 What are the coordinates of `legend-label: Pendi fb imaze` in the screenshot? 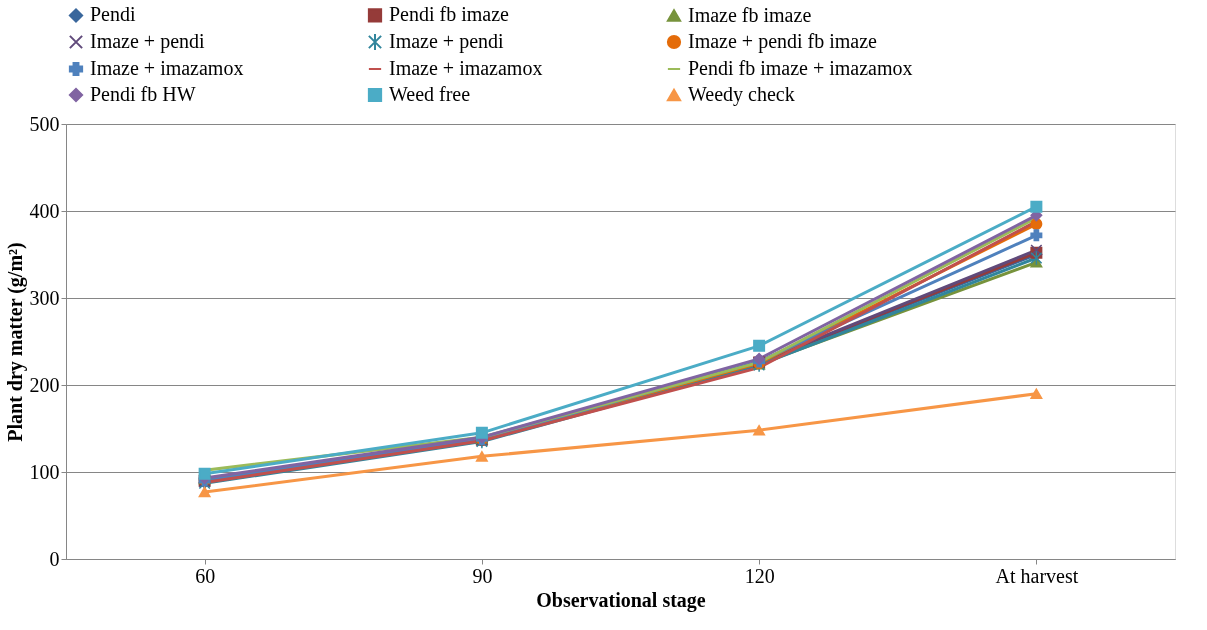 It's located at (449, 14).